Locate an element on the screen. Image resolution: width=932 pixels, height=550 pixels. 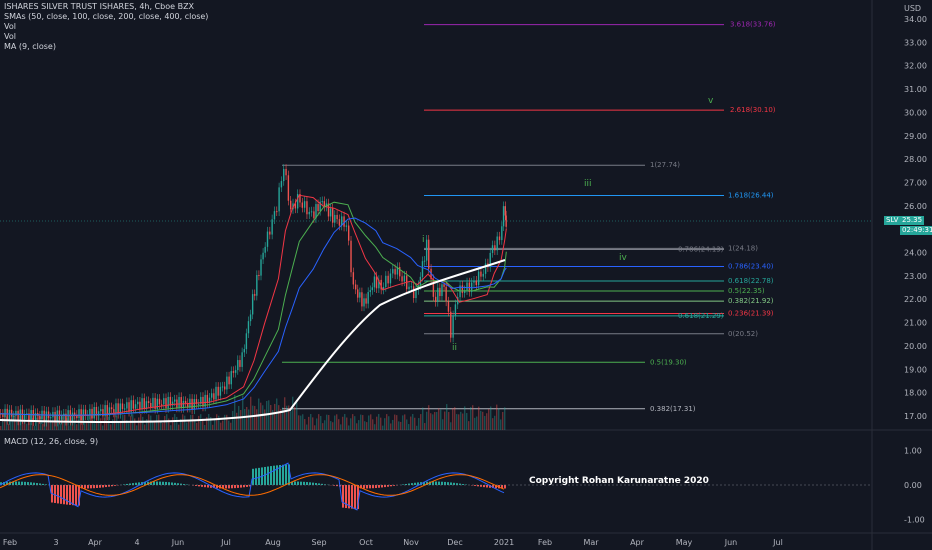
x-tick-label: Feb is located at coordinates (10, 542).